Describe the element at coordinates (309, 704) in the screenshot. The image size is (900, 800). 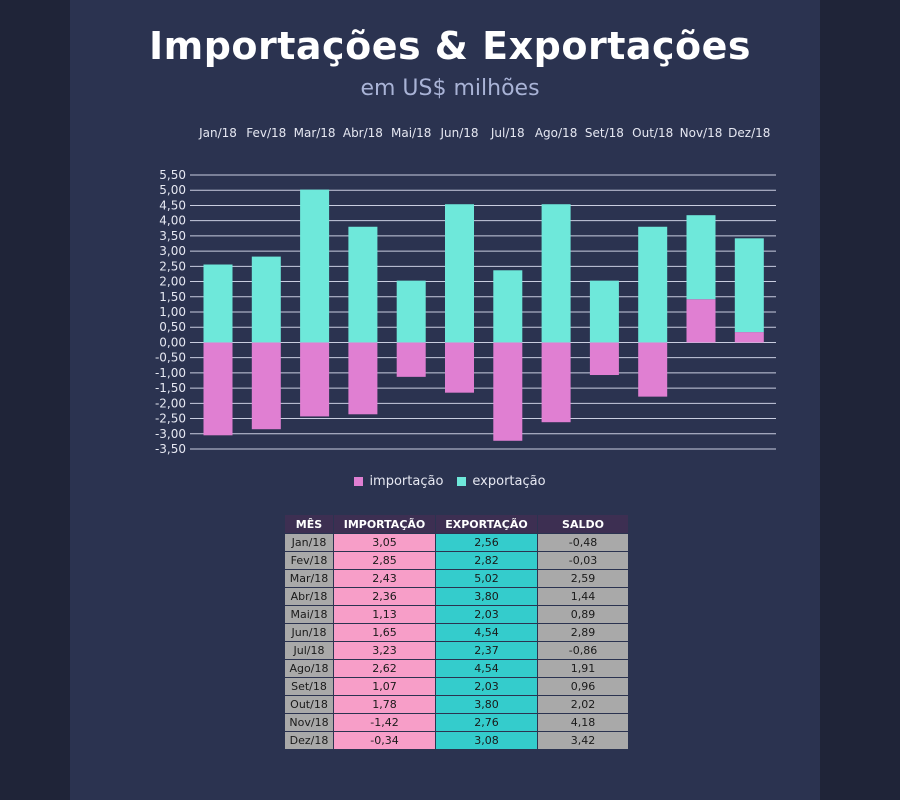
I see `cell-mes: Out/18` at that location.